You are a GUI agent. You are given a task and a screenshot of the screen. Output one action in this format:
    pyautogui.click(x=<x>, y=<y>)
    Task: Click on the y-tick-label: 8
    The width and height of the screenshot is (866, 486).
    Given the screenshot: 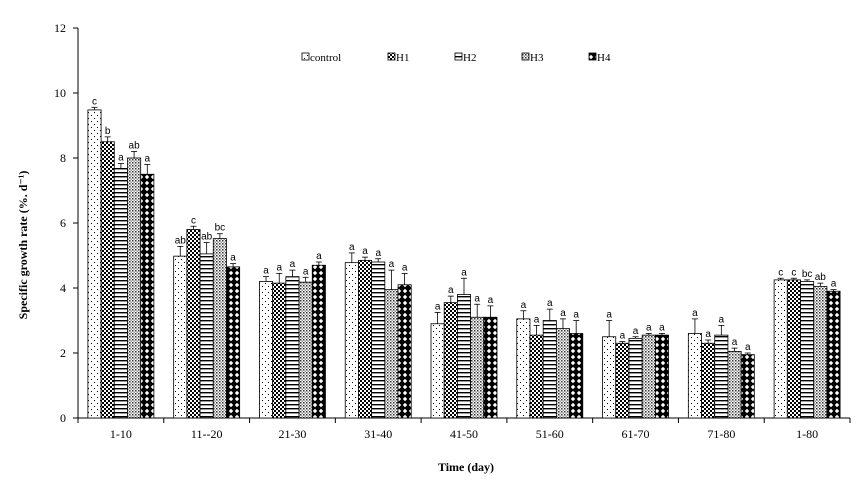 What is the action you would take?
    pyautogui.click(x=63, y=158)
    